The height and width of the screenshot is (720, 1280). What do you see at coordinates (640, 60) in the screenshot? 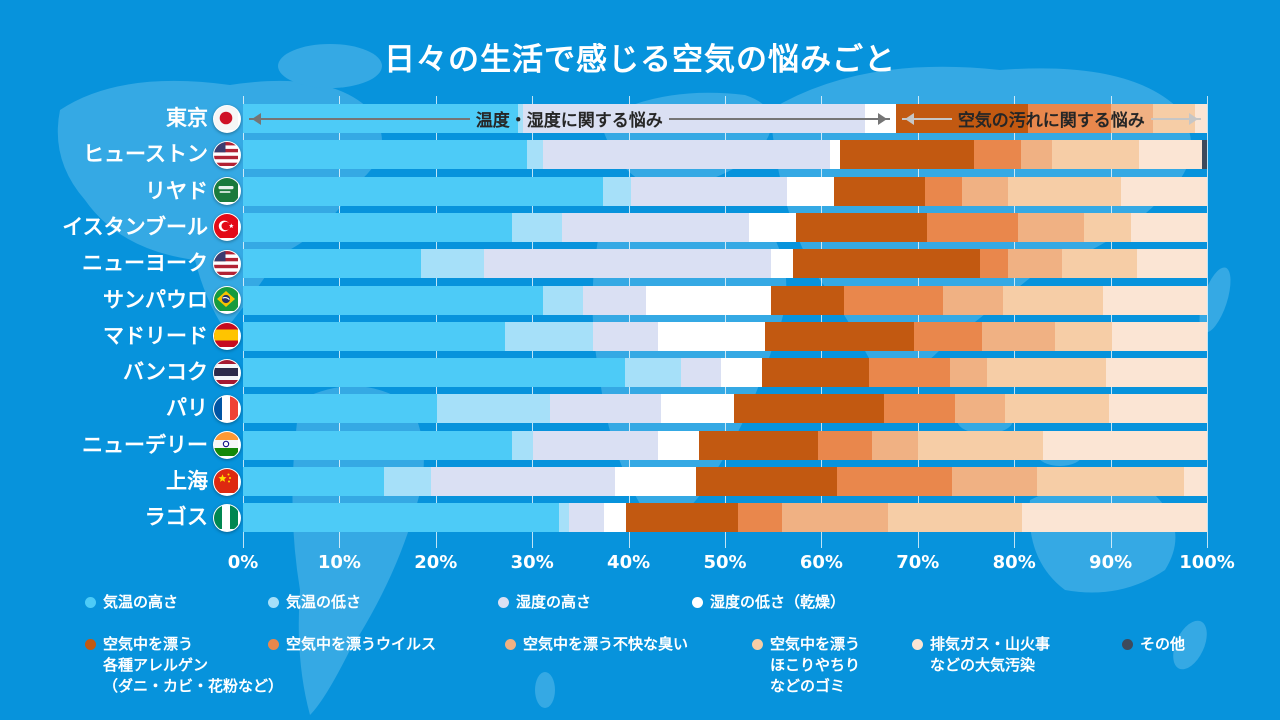
I see `chart-title: 日々の生活で感じる空気の悩みごと` at bounding box center [640, 60].